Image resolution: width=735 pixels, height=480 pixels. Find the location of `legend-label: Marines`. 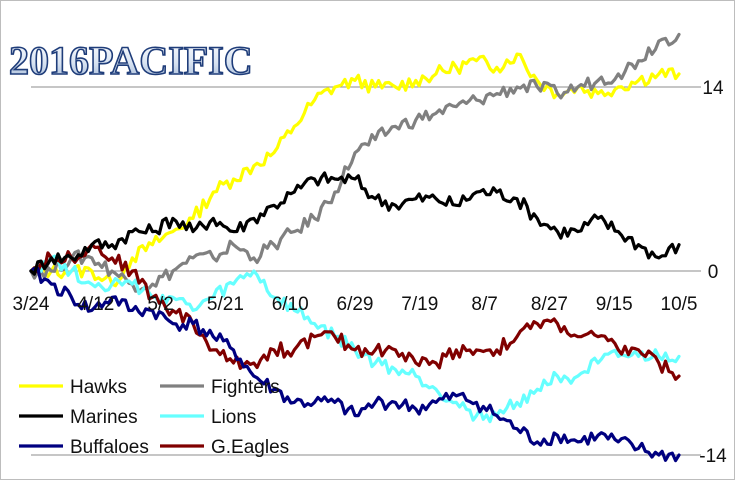

legend-label: Marines is located at coordinates (104, 417).